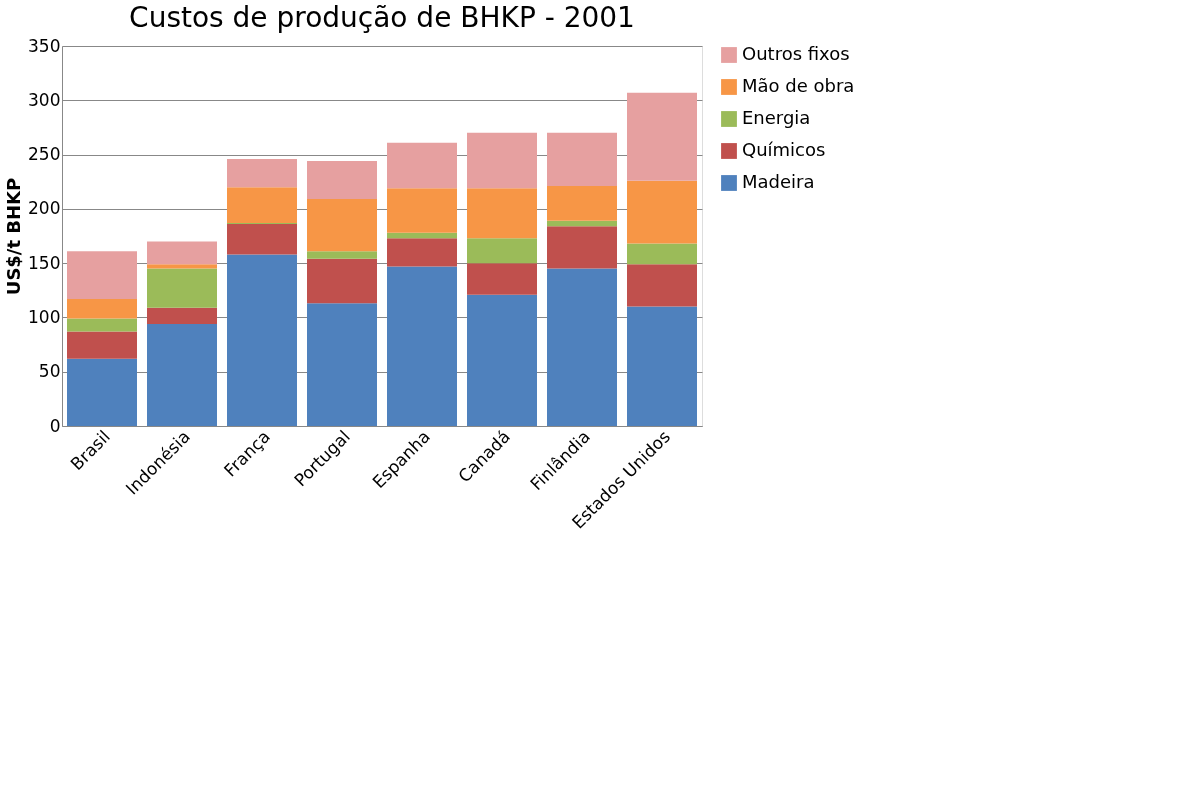 The image size is (1197, 787). I want to click on y-axis-title: US$/t BHKP, so click(14, 236).